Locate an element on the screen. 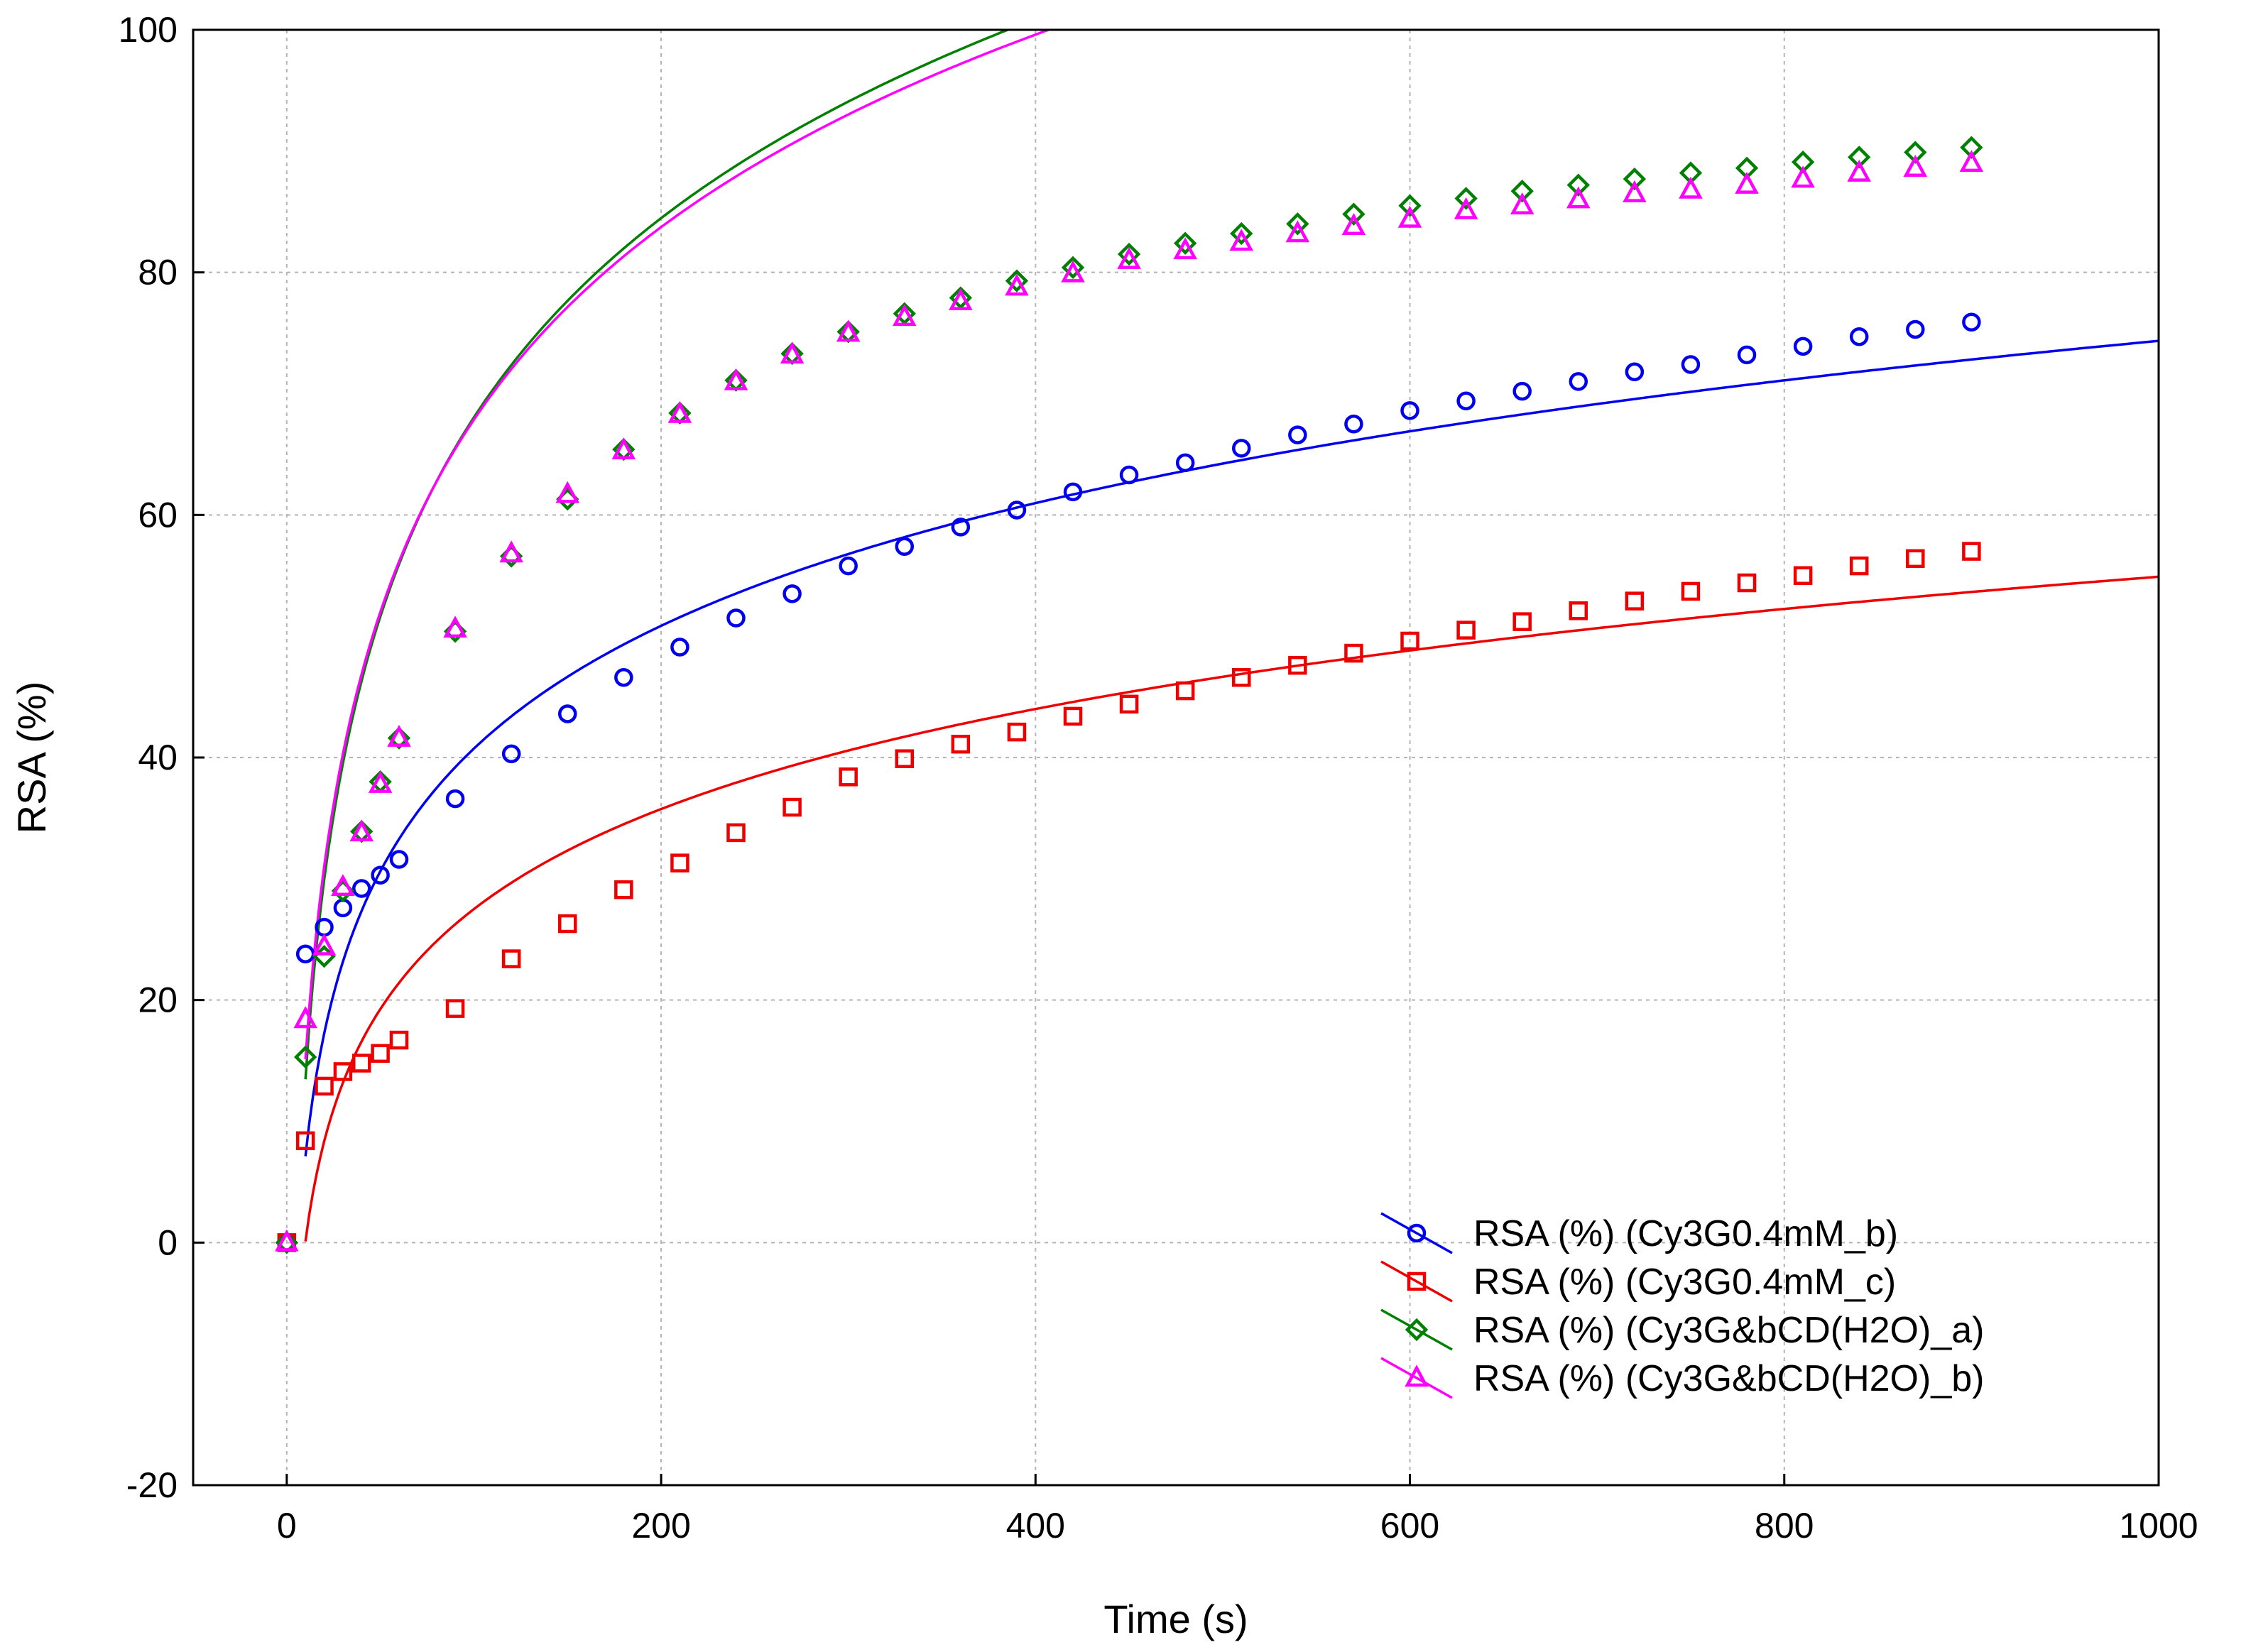 The width and height of the screenshot is (2246, 1652). legend-label: RSA (%) (Cy3G&bCD(H2O)_b) is located at coordinates (1728, 1378).